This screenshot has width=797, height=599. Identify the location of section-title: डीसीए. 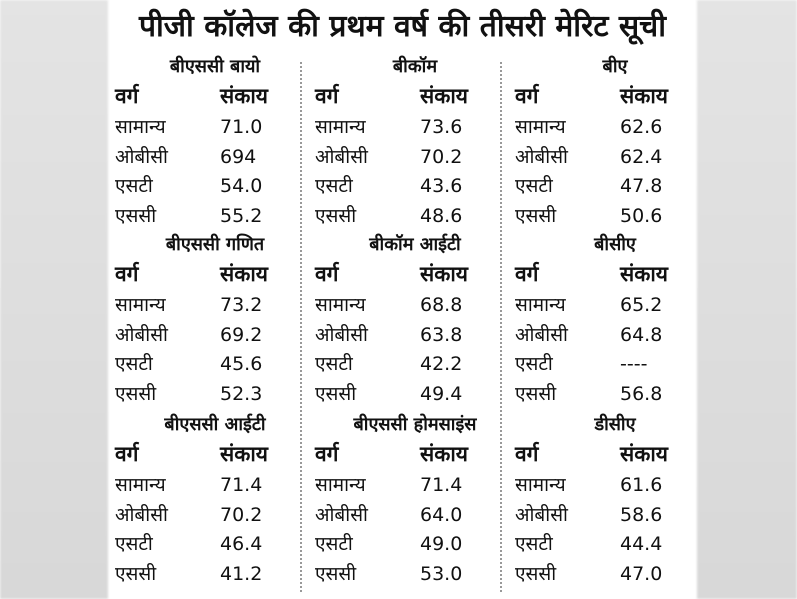
(615, 424).